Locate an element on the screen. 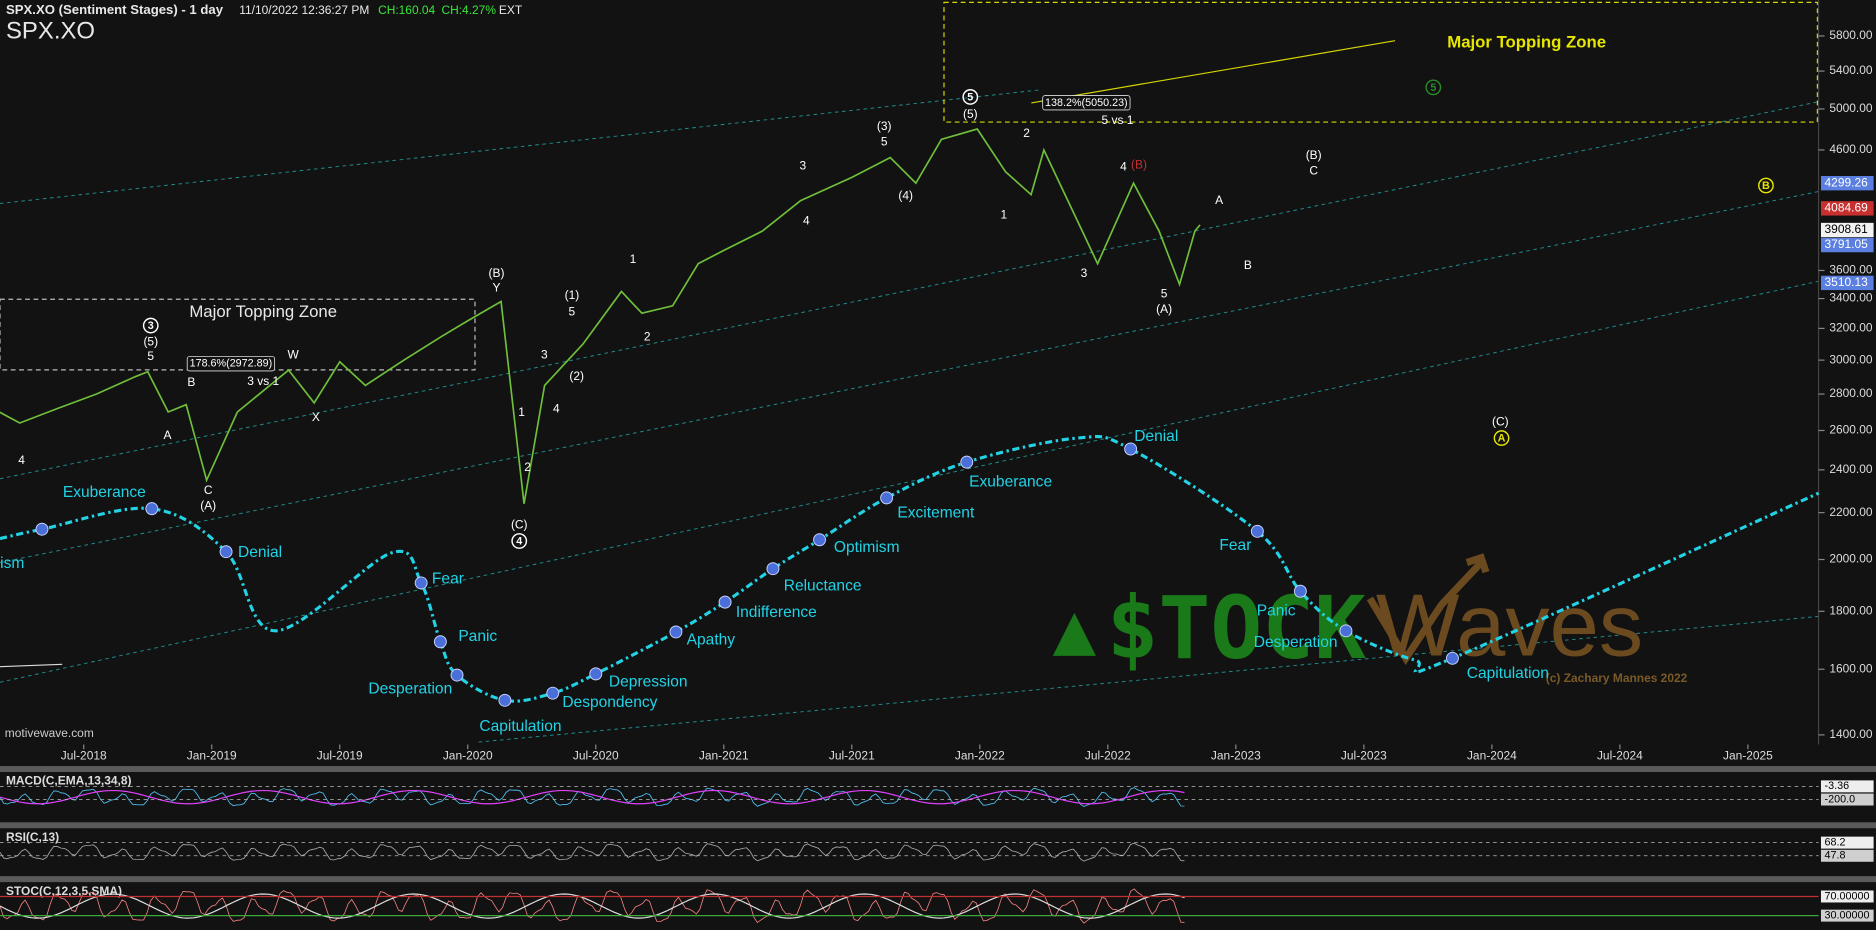 The height and width of the screenshot is (930, 1876). indicator-tag-label: -3.36 is located at coordinates (1837, 786).